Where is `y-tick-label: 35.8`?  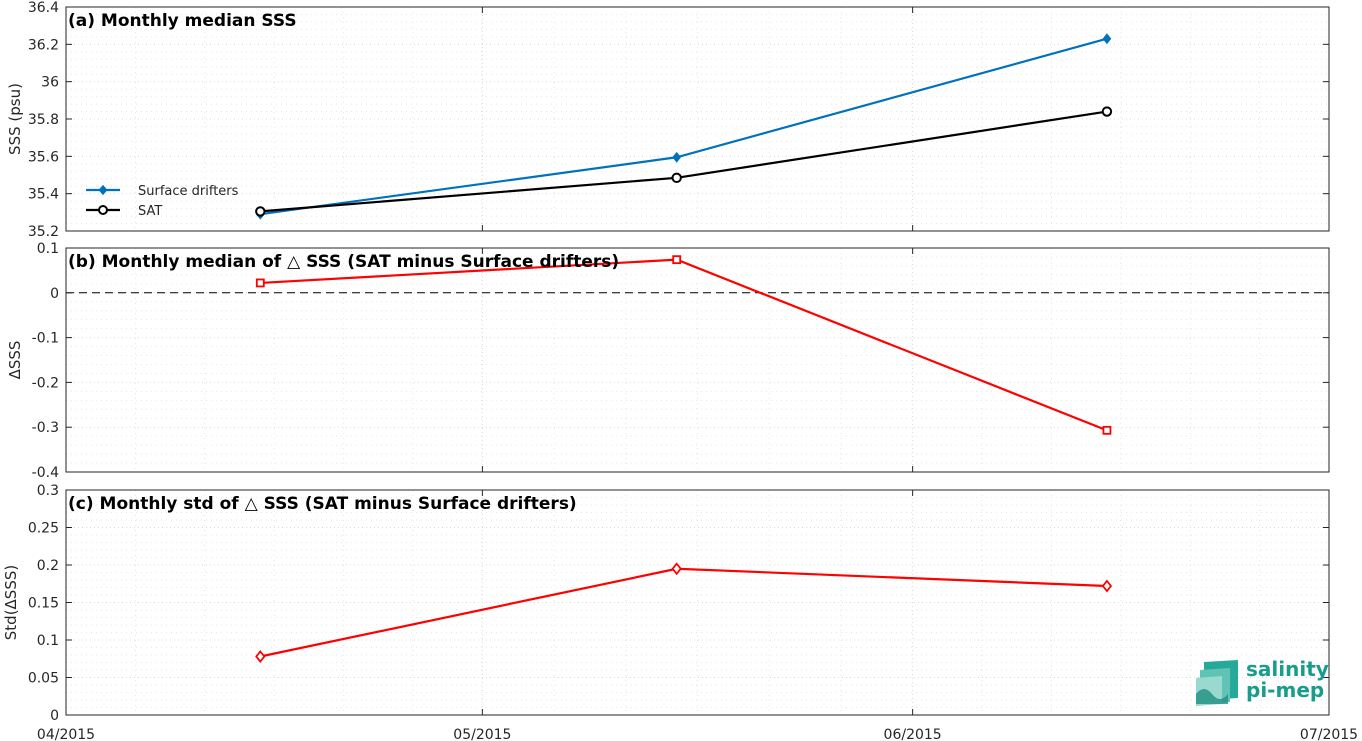
y-tick-label: 35.8 is located at coordinates (43, 120).